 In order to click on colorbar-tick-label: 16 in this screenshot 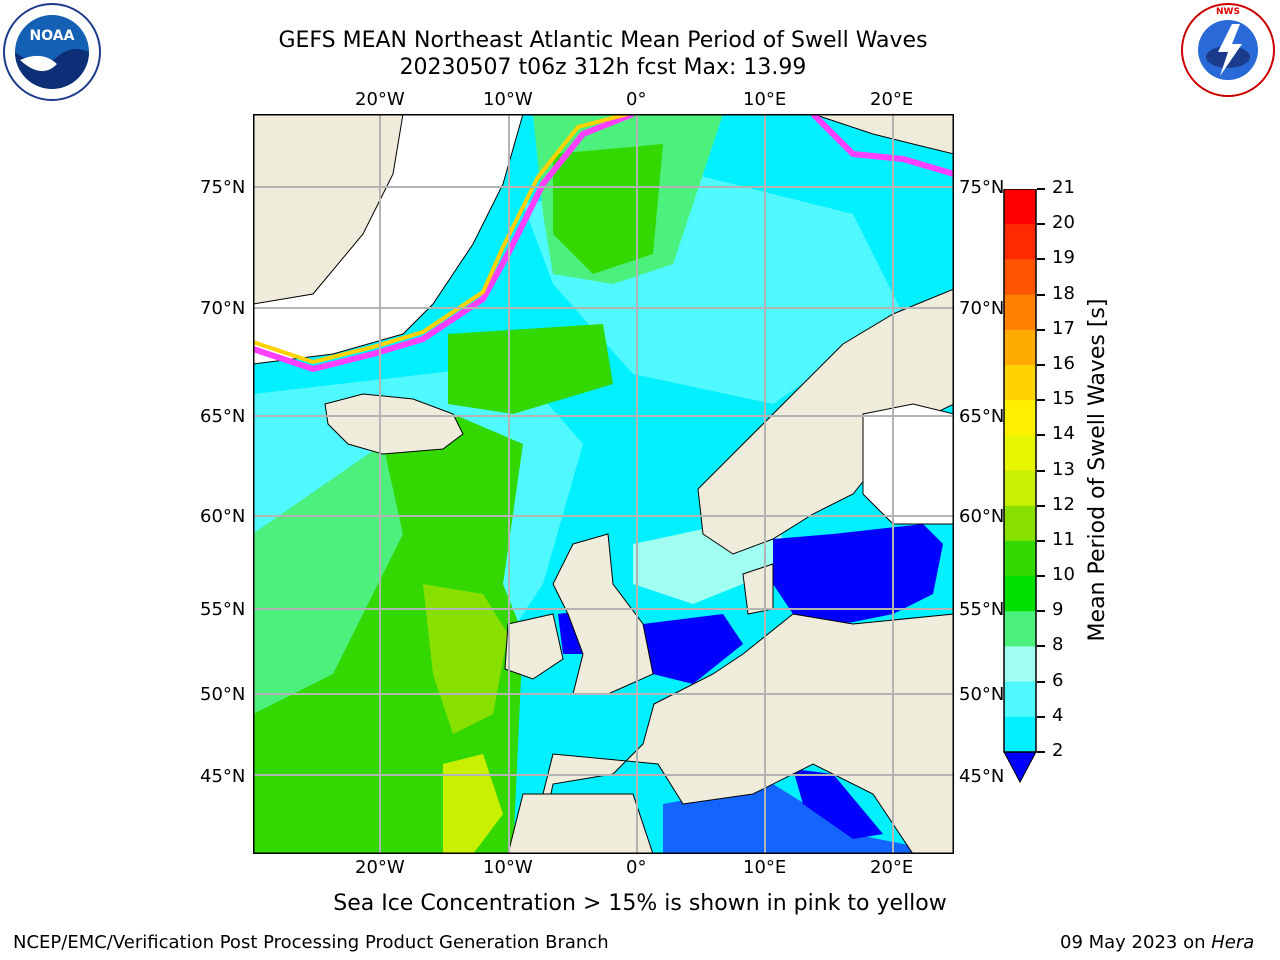, I will do `click(1063, 363)`.